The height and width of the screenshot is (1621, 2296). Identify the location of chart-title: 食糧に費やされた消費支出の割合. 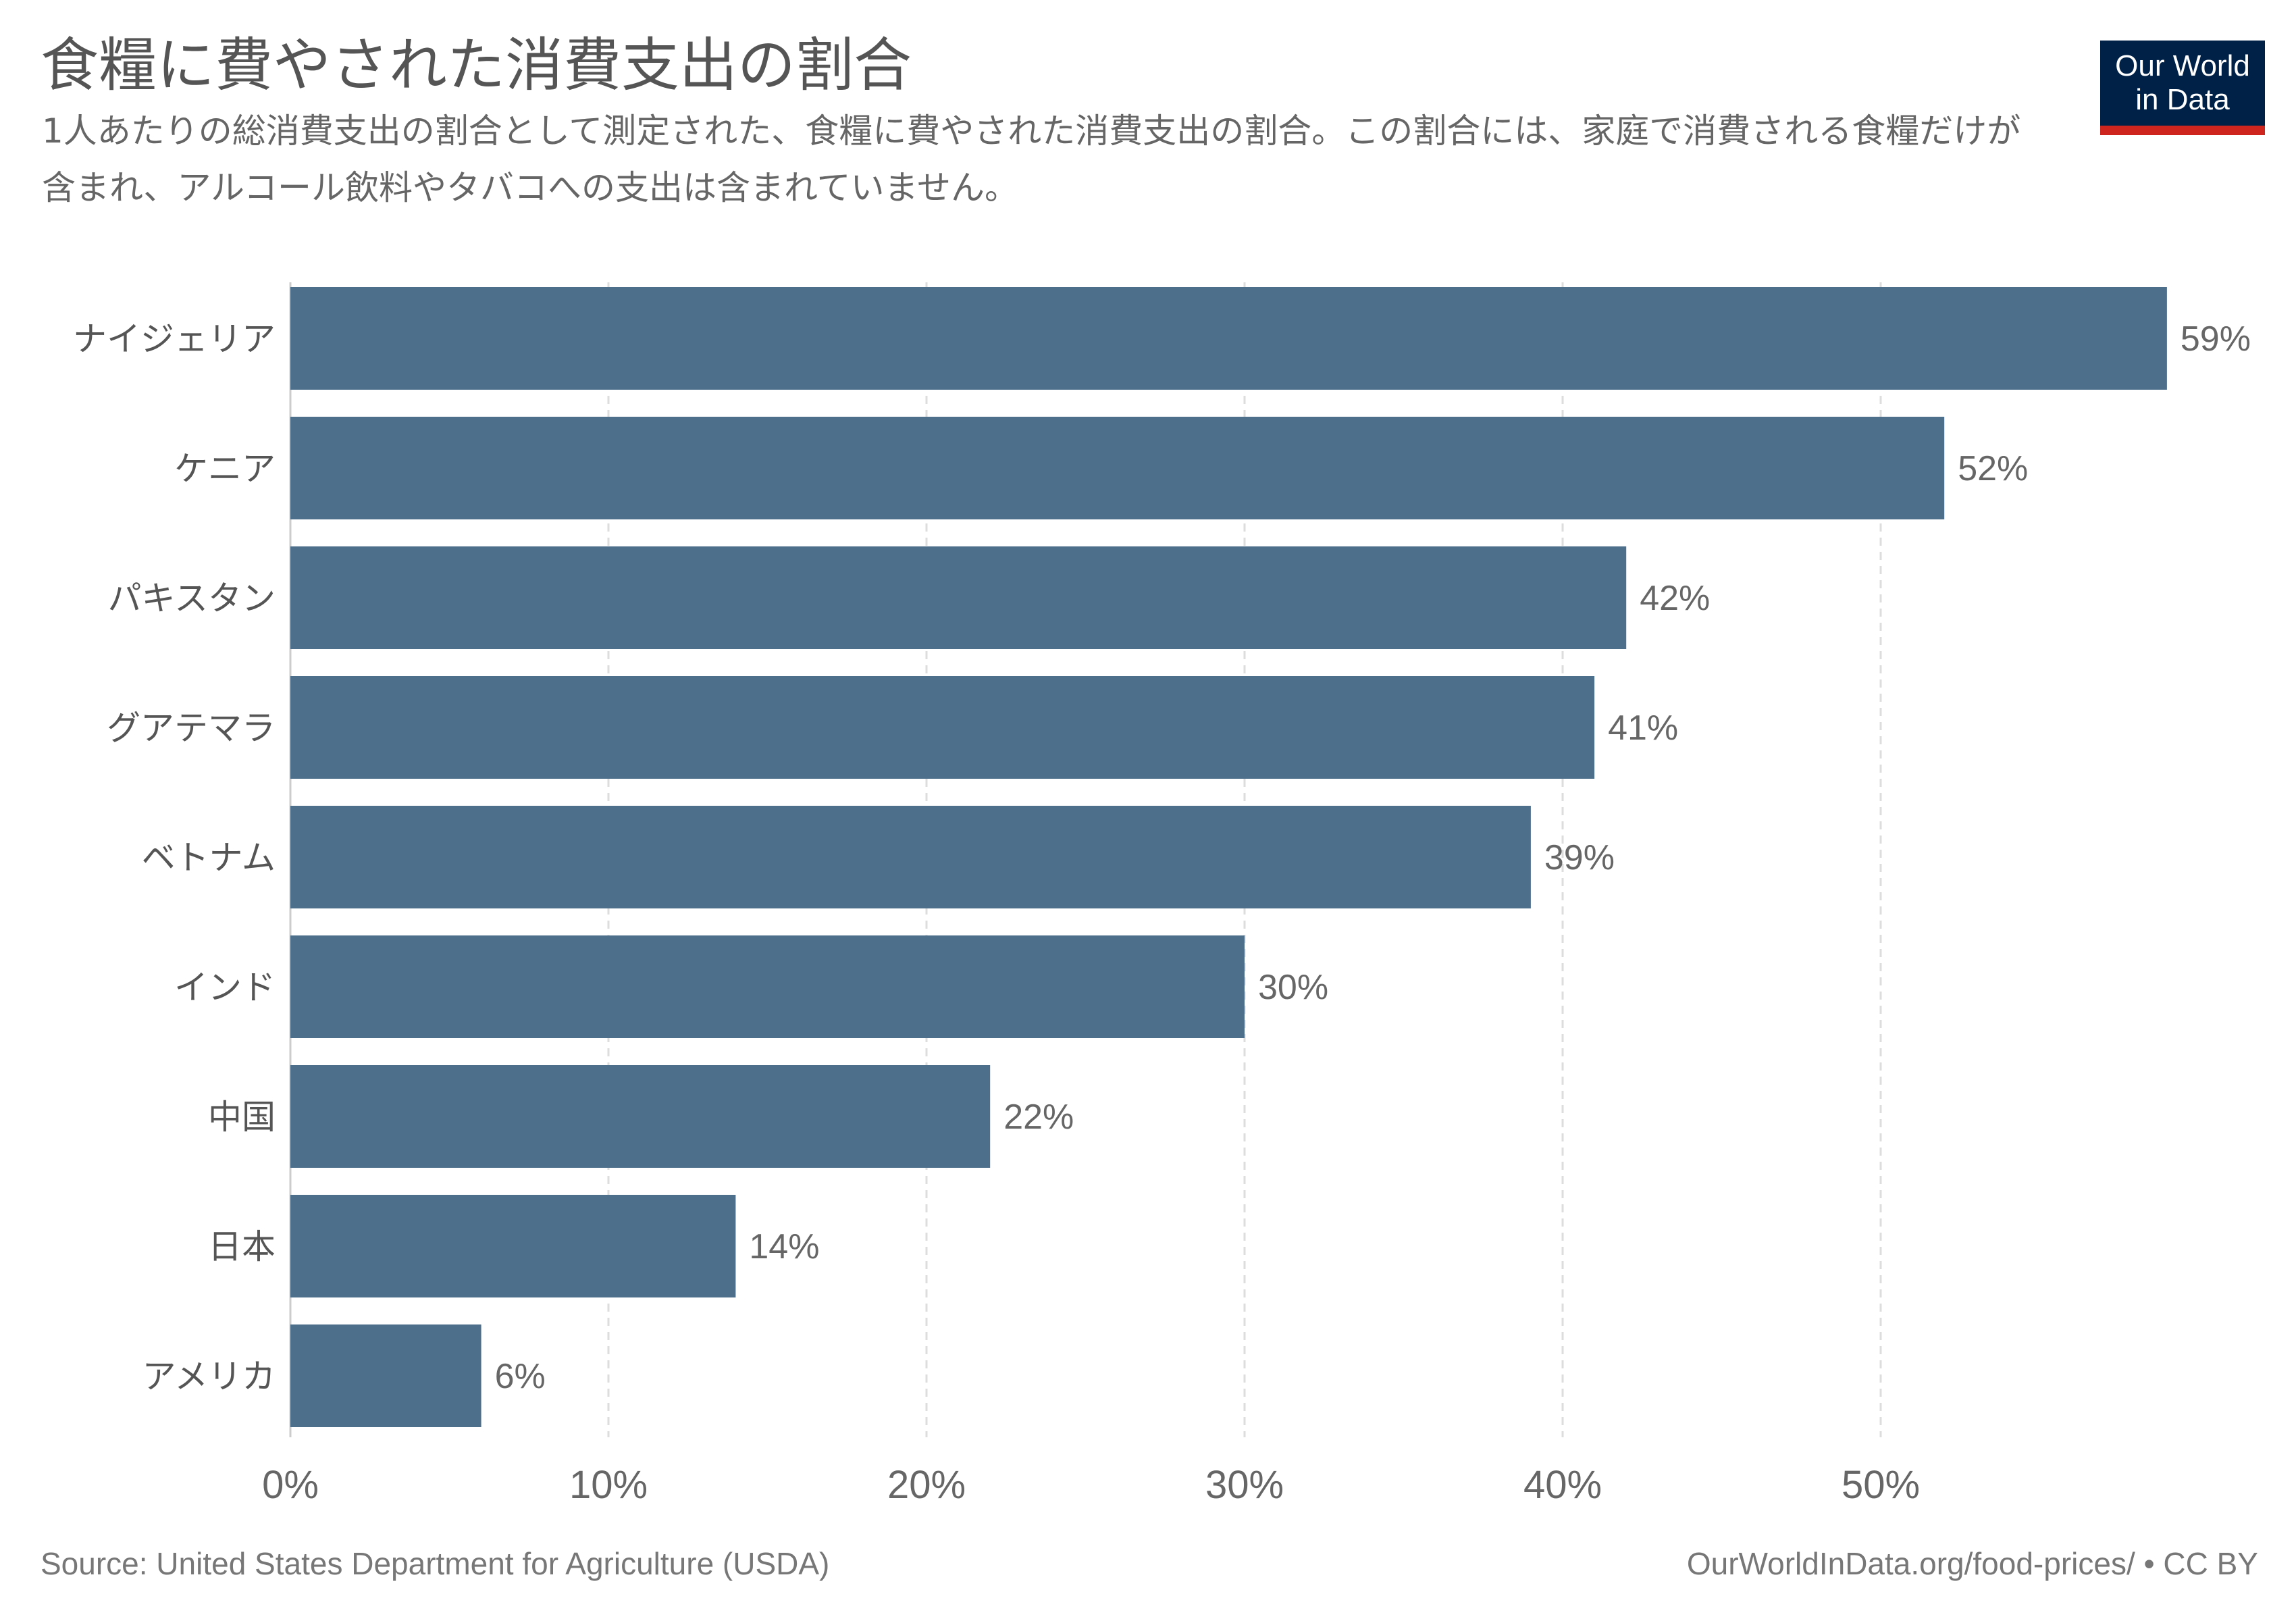
(476, 65).